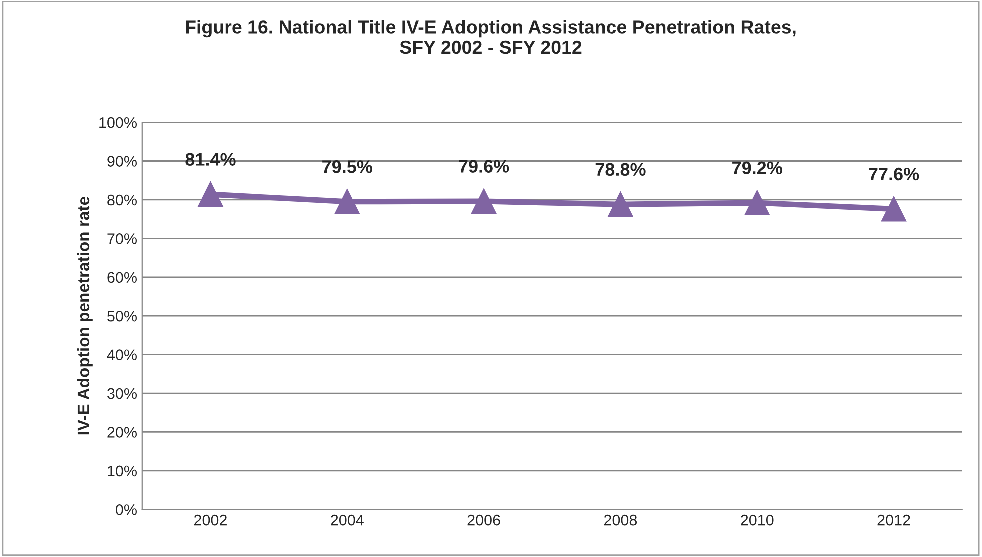 Image resolution: width=982 pixels, height=557 pixels. What do you see at coordinates (621, 520) in the screenshot?
I see `x-tick-label: 2008` at bounding box center [621, 520].